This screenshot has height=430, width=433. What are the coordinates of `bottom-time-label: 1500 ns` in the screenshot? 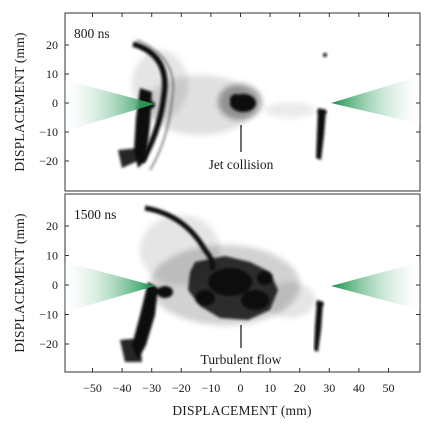 It's located at (95, 214).